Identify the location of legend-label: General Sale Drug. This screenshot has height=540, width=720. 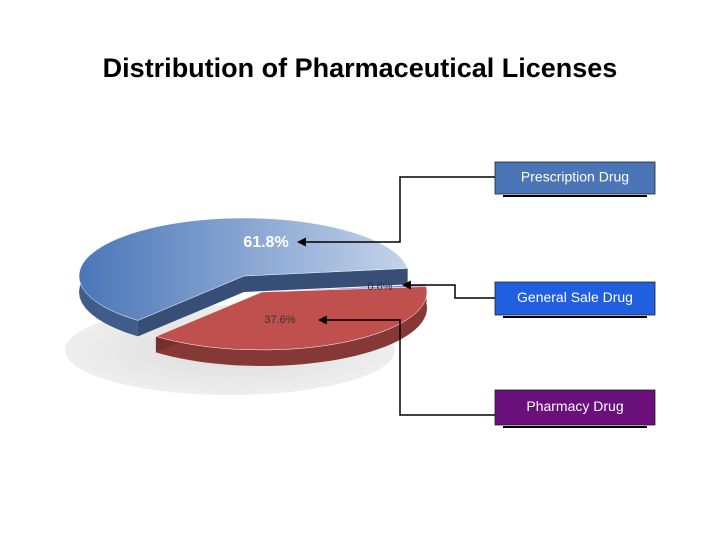
(575, 297).